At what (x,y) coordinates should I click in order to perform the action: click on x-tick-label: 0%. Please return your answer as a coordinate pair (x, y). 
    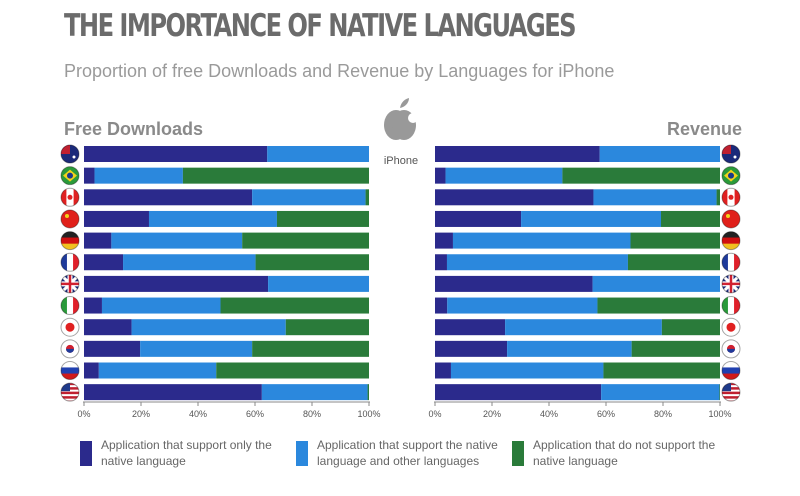
    Looking at the image, I should click on (83, 414).